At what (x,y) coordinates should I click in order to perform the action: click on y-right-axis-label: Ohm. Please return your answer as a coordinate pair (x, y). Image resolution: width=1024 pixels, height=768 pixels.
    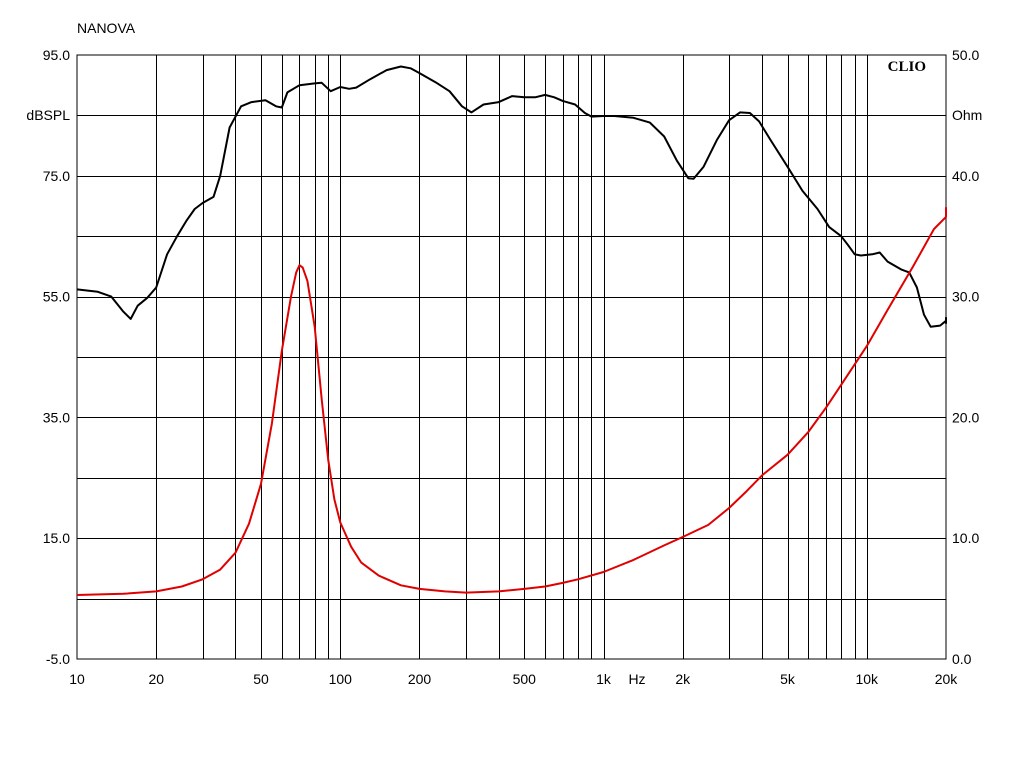
    Looking at the image, I should click on (967, 115).